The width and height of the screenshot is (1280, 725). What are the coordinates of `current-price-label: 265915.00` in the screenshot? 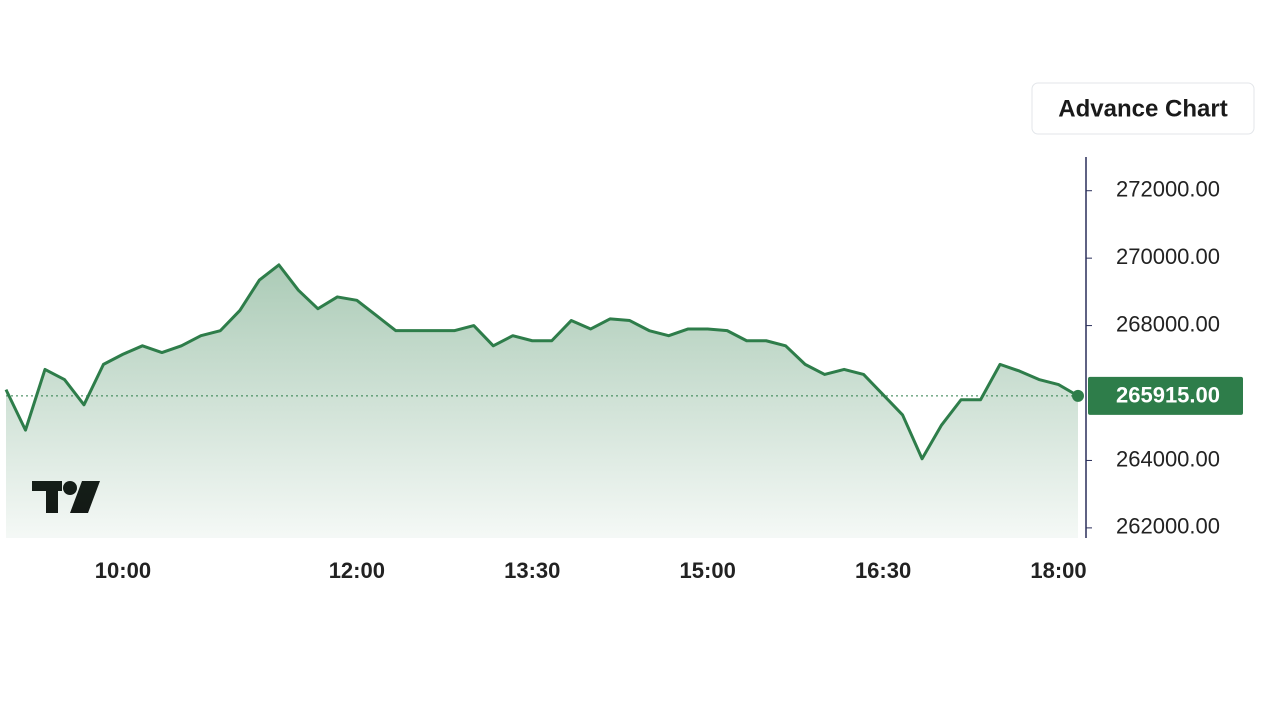 It's located at (1168, 395).